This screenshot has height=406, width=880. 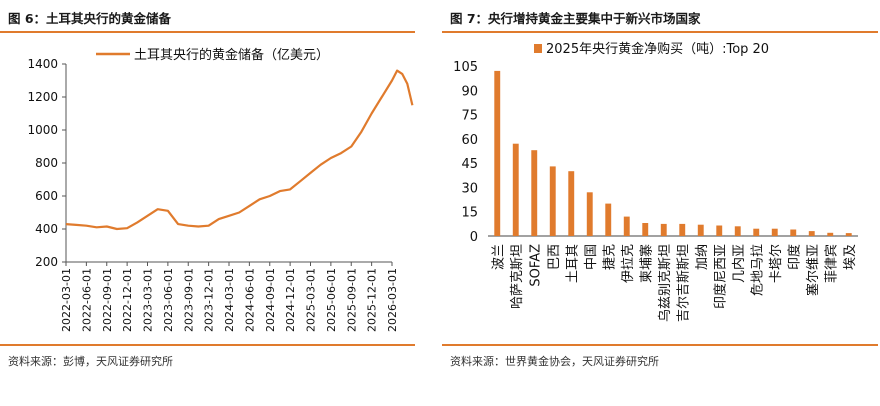 What do you see at coordinates (231, 55) in the screenshot?
I see `legend-label: 土耳其央行的黄金储备（亿美元）` at bounding box center [231, 55].